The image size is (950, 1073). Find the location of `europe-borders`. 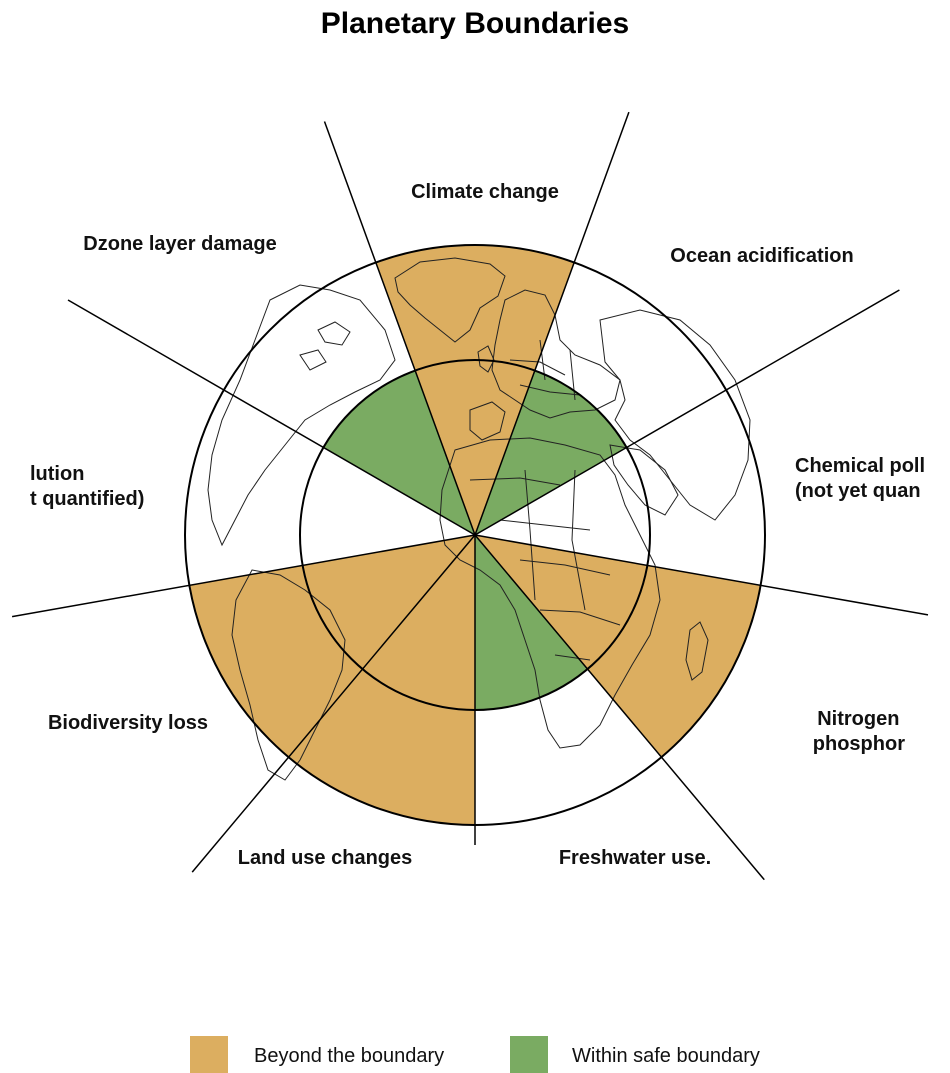

europe-borders is located at coordinates (545, 370).